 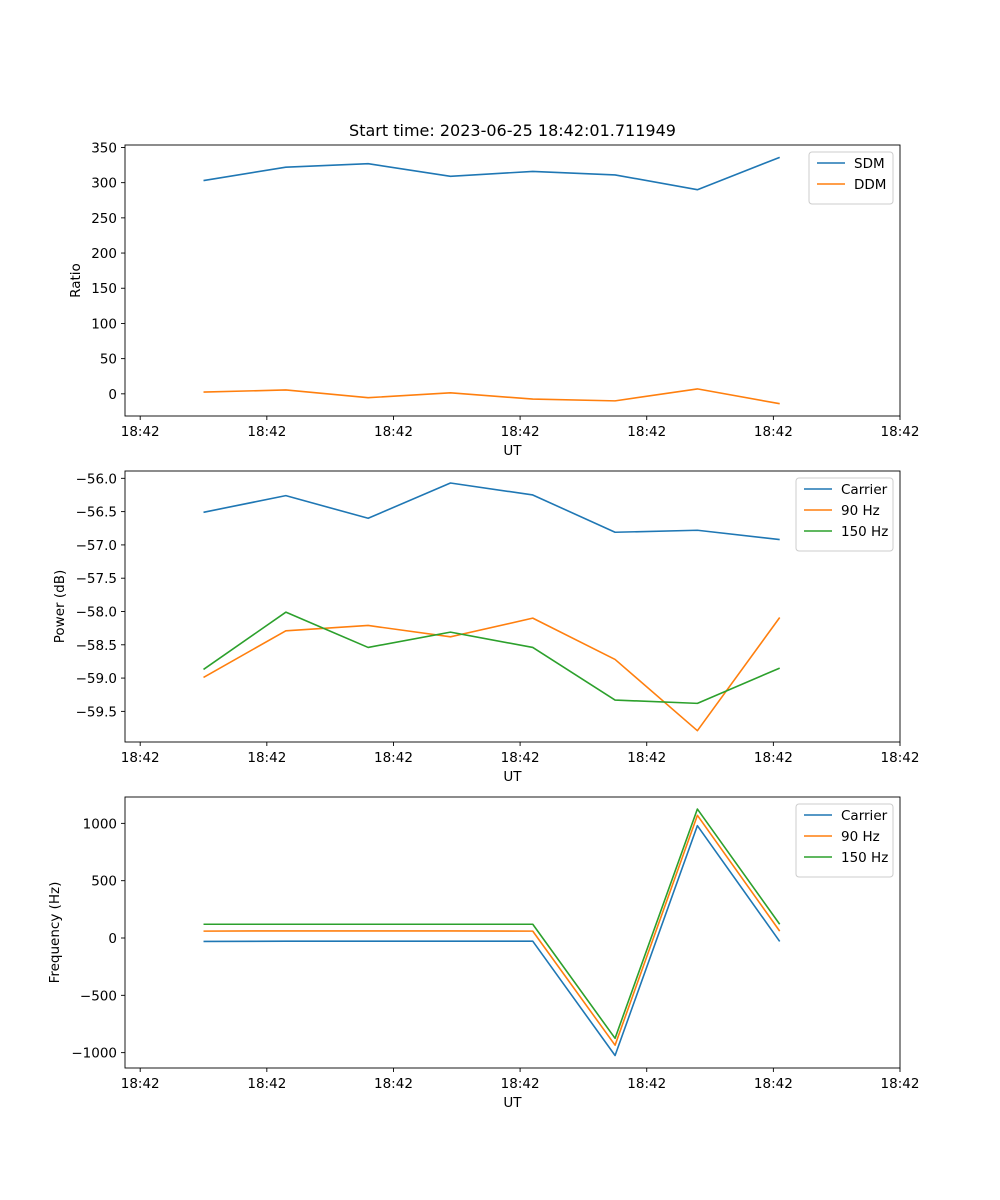 I want to click on series-line-ddm, so click(x=491, y=396).